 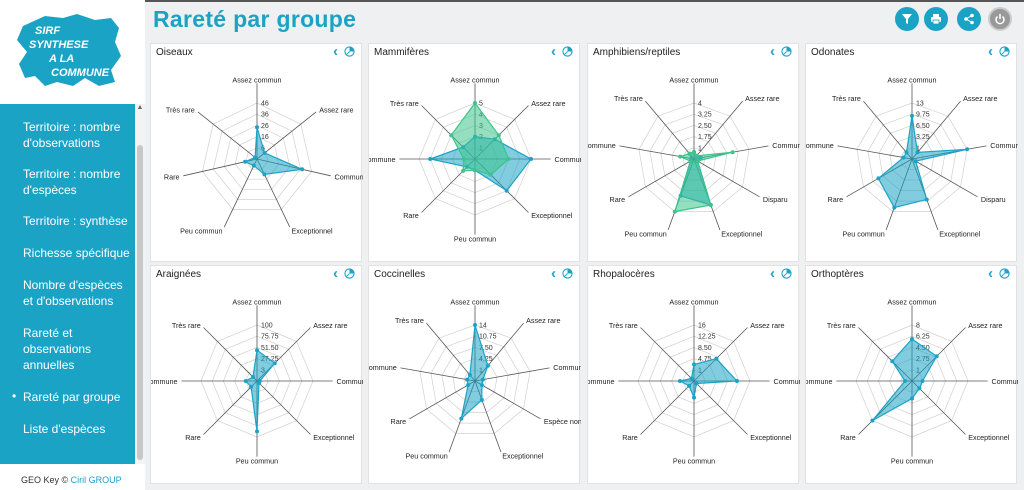 I want to click on print-button, so click(x=936, y=19).